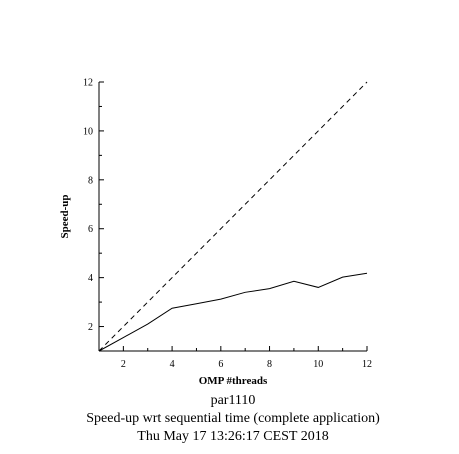 The image size is (459, 454). What do you see at coordinates (232, 436) in the screenshot?
I see `caption-line-3: Thu May 17 13:26:17 CEST 2018` at bounding box center [232, 436].